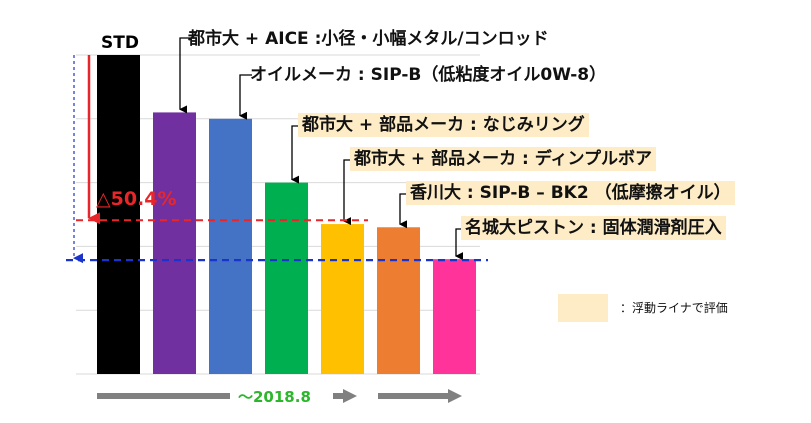  I want to click on annotation-aice: 都市大 + AICE :小径・小幅メタル/コンロッド, so click(368, 39).